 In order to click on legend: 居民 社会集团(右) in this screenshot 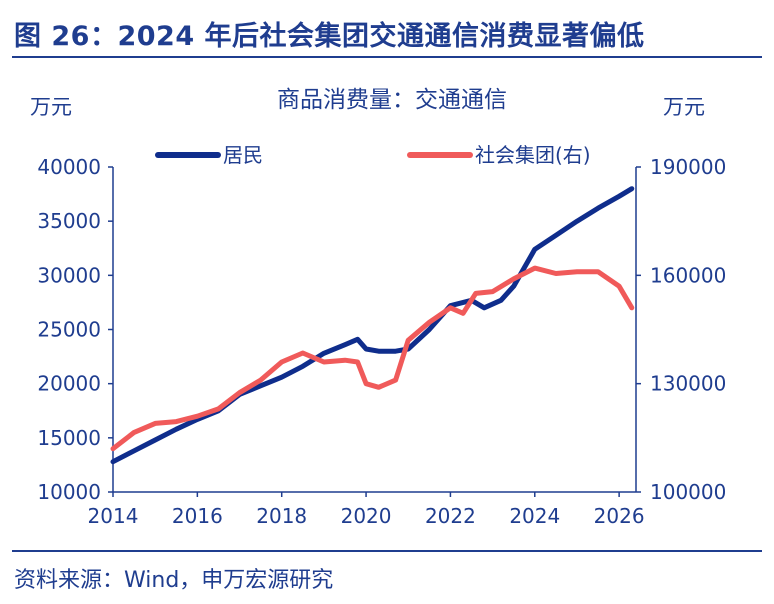, I will do `click(373, 155)`.